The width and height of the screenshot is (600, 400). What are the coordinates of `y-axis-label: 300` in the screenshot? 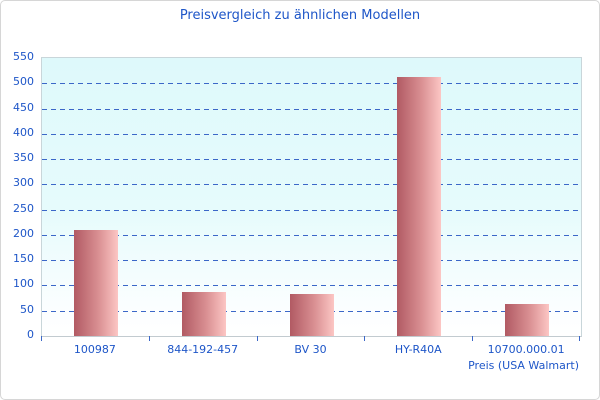 It's located at (23, 183).